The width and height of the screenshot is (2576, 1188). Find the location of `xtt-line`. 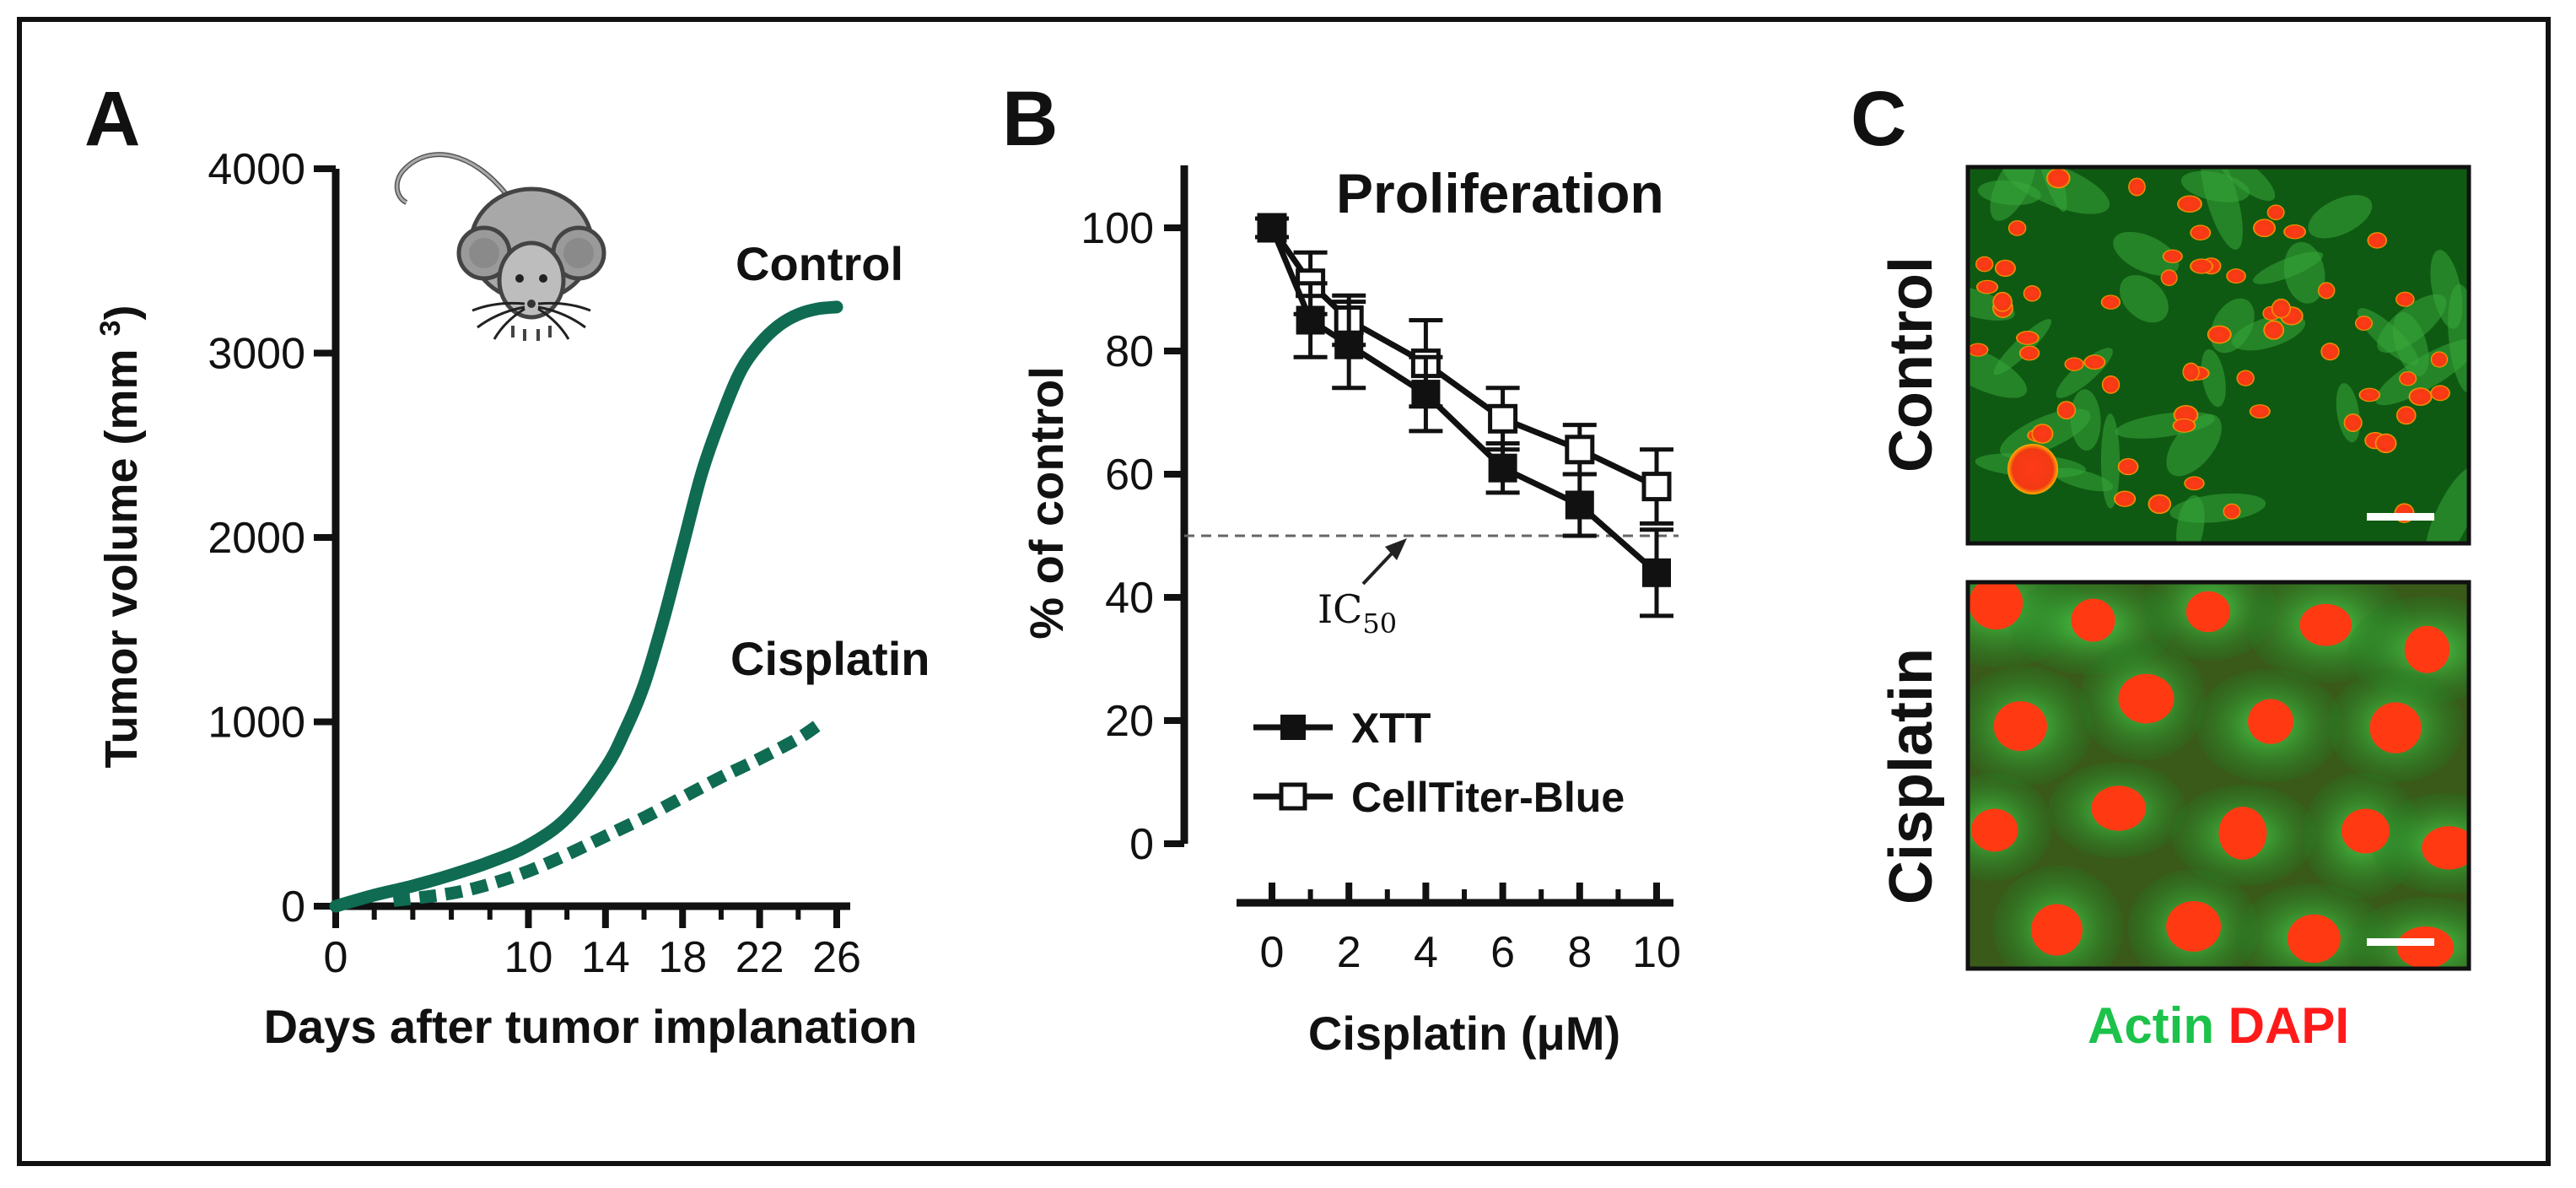

xtt-line is located at coordinates (1464, 400).